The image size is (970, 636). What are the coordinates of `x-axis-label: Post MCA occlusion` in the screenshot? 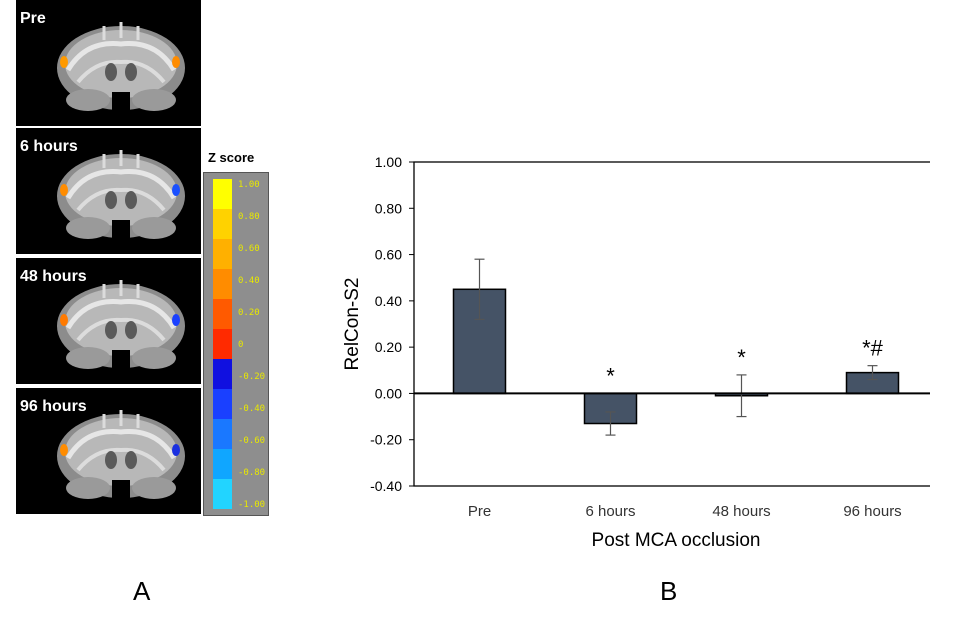 It's located at (676, 540).